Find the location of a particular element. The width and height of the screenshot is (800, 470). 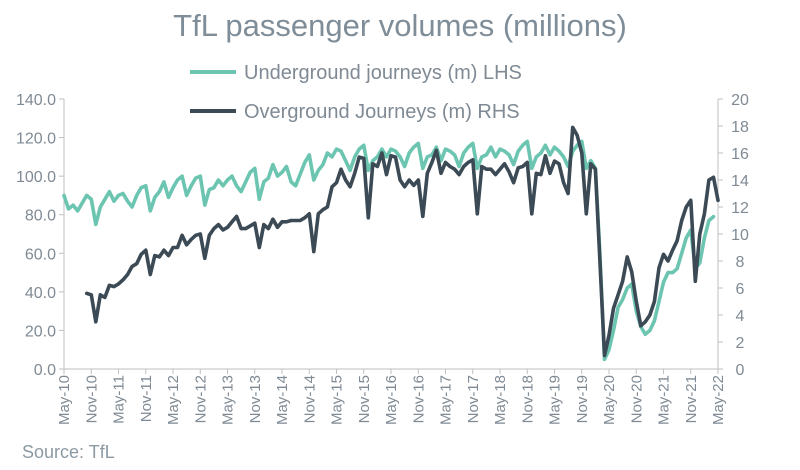

right-axis-ticks: 0 2 4 6 8 10 12 14 16 18 20 is located at coordinates (733, 235).